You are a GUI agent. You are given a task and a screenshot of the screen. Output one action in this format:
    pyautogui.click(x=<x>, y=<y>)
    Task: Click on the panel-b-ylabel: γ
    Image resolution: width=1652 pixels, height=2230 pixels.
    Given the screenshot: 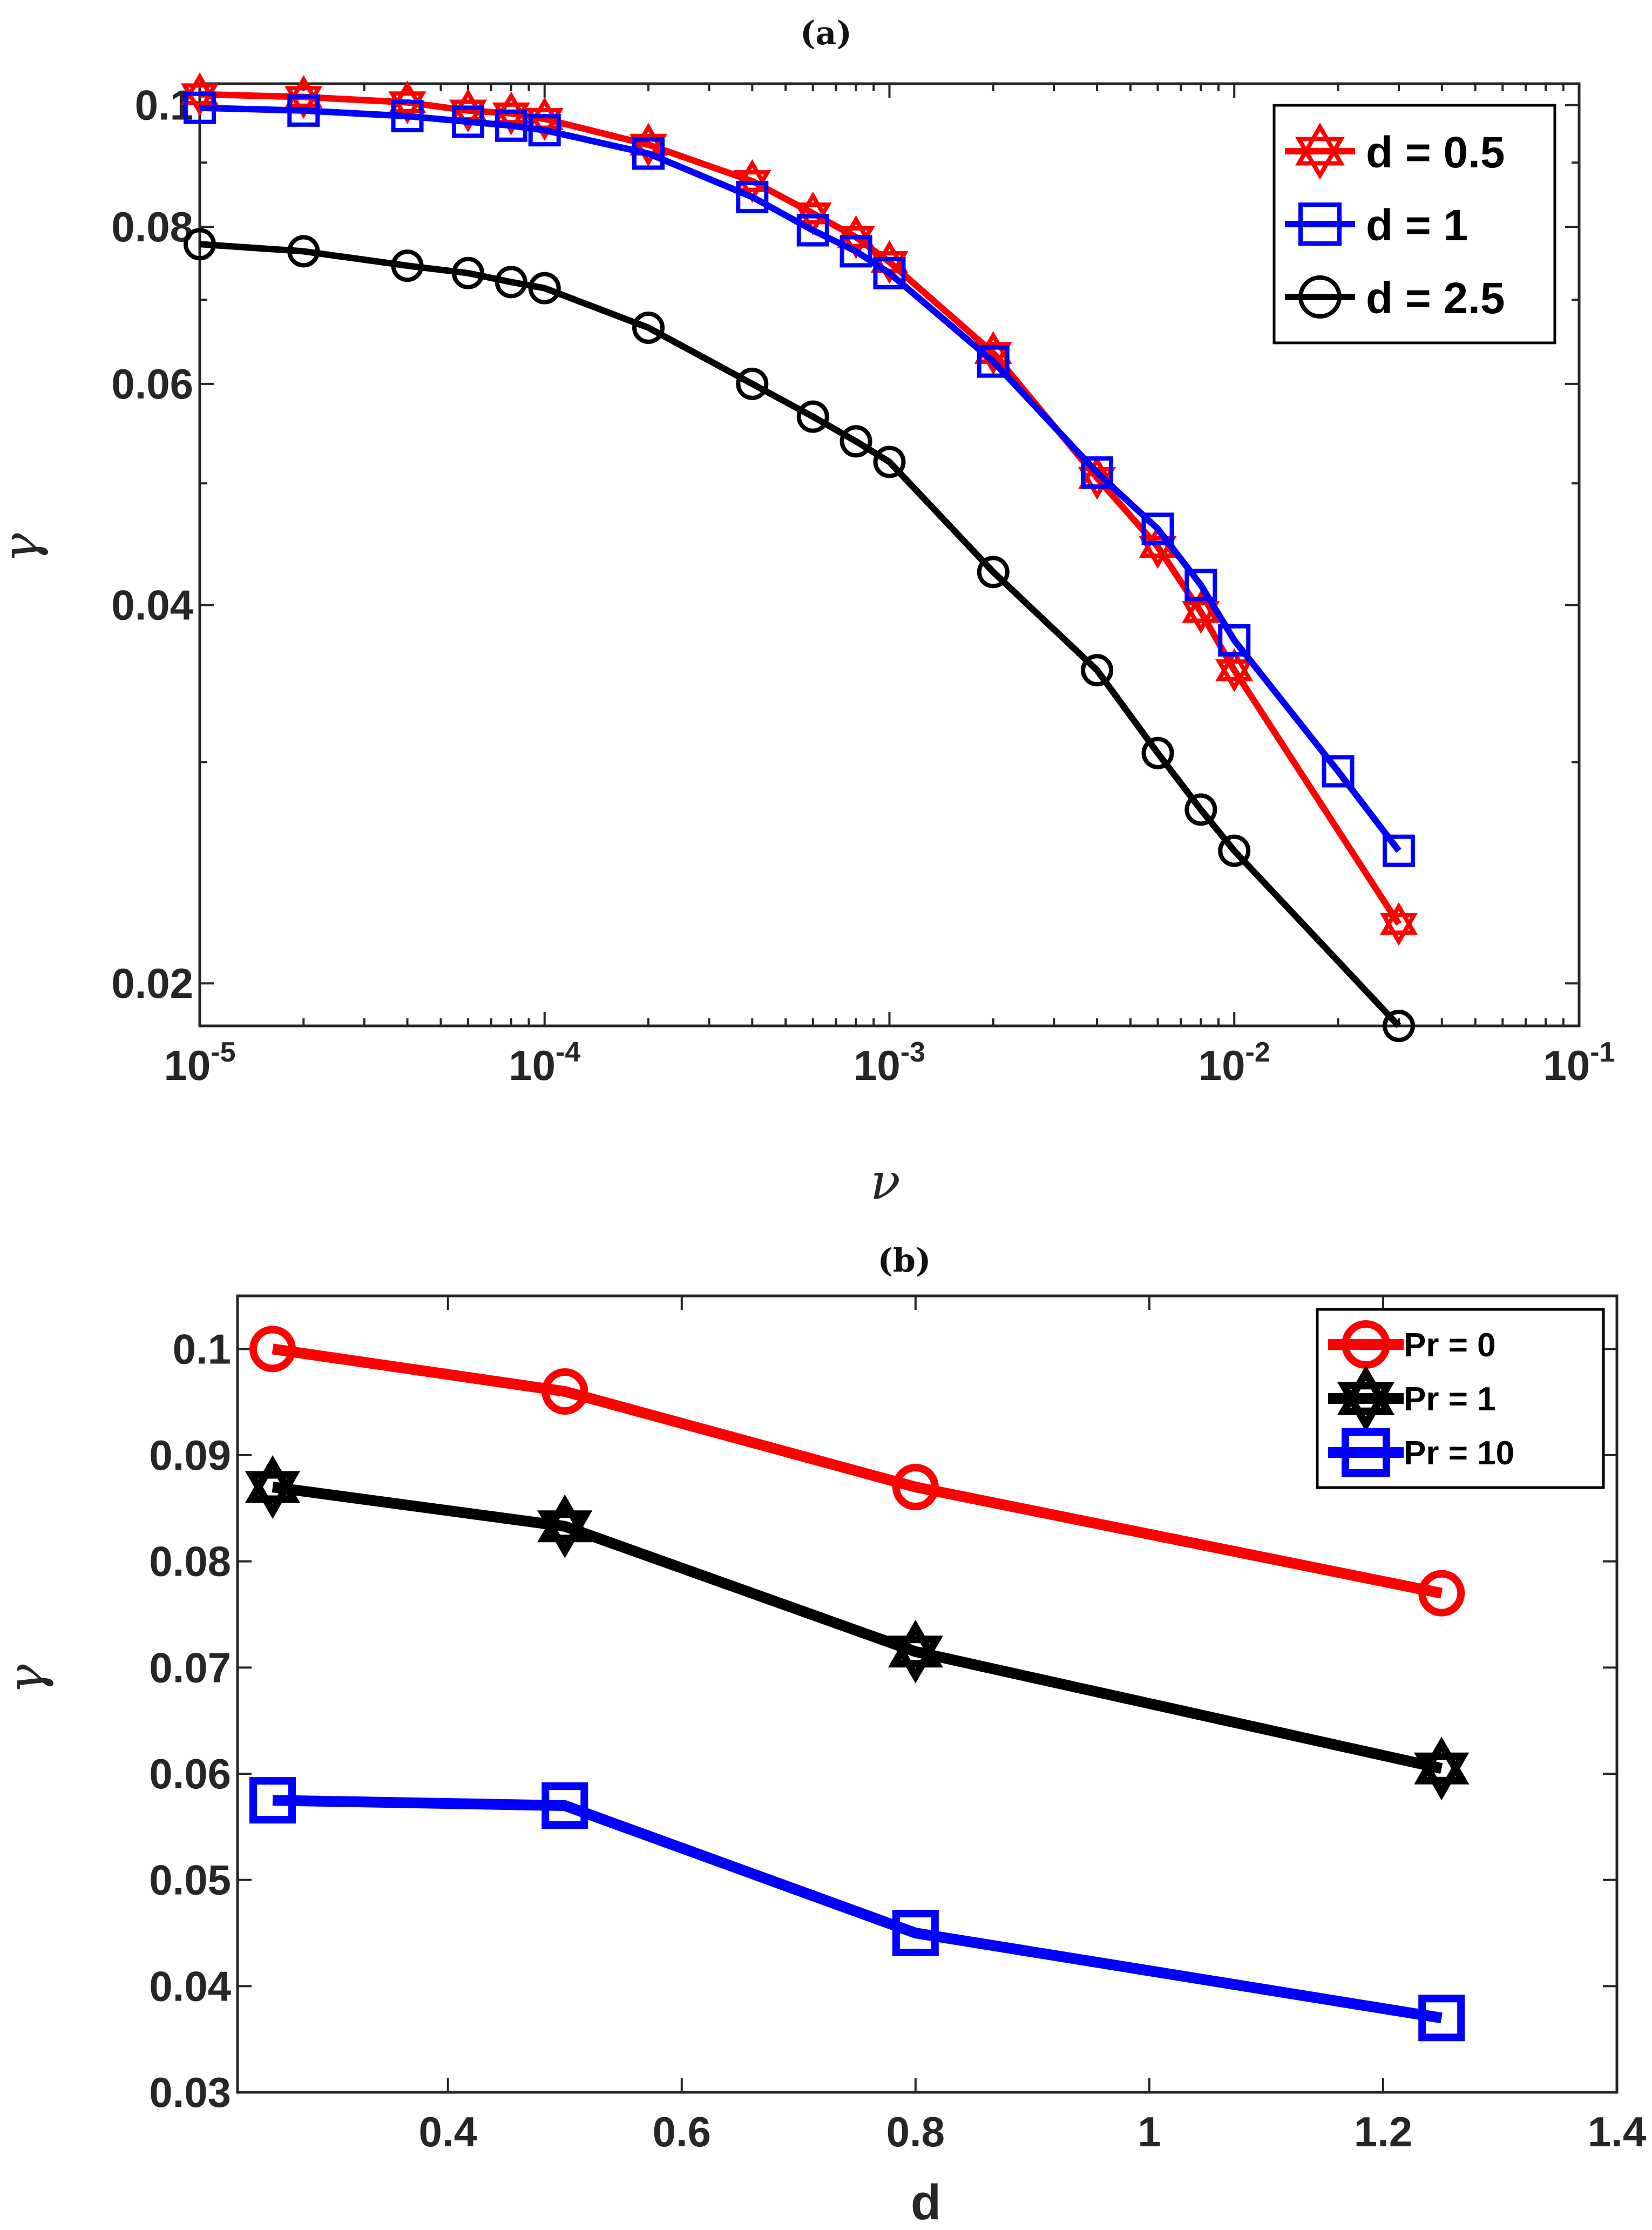 What is the action you would take?
    pyautogui.click(x=27, y=1679)
    